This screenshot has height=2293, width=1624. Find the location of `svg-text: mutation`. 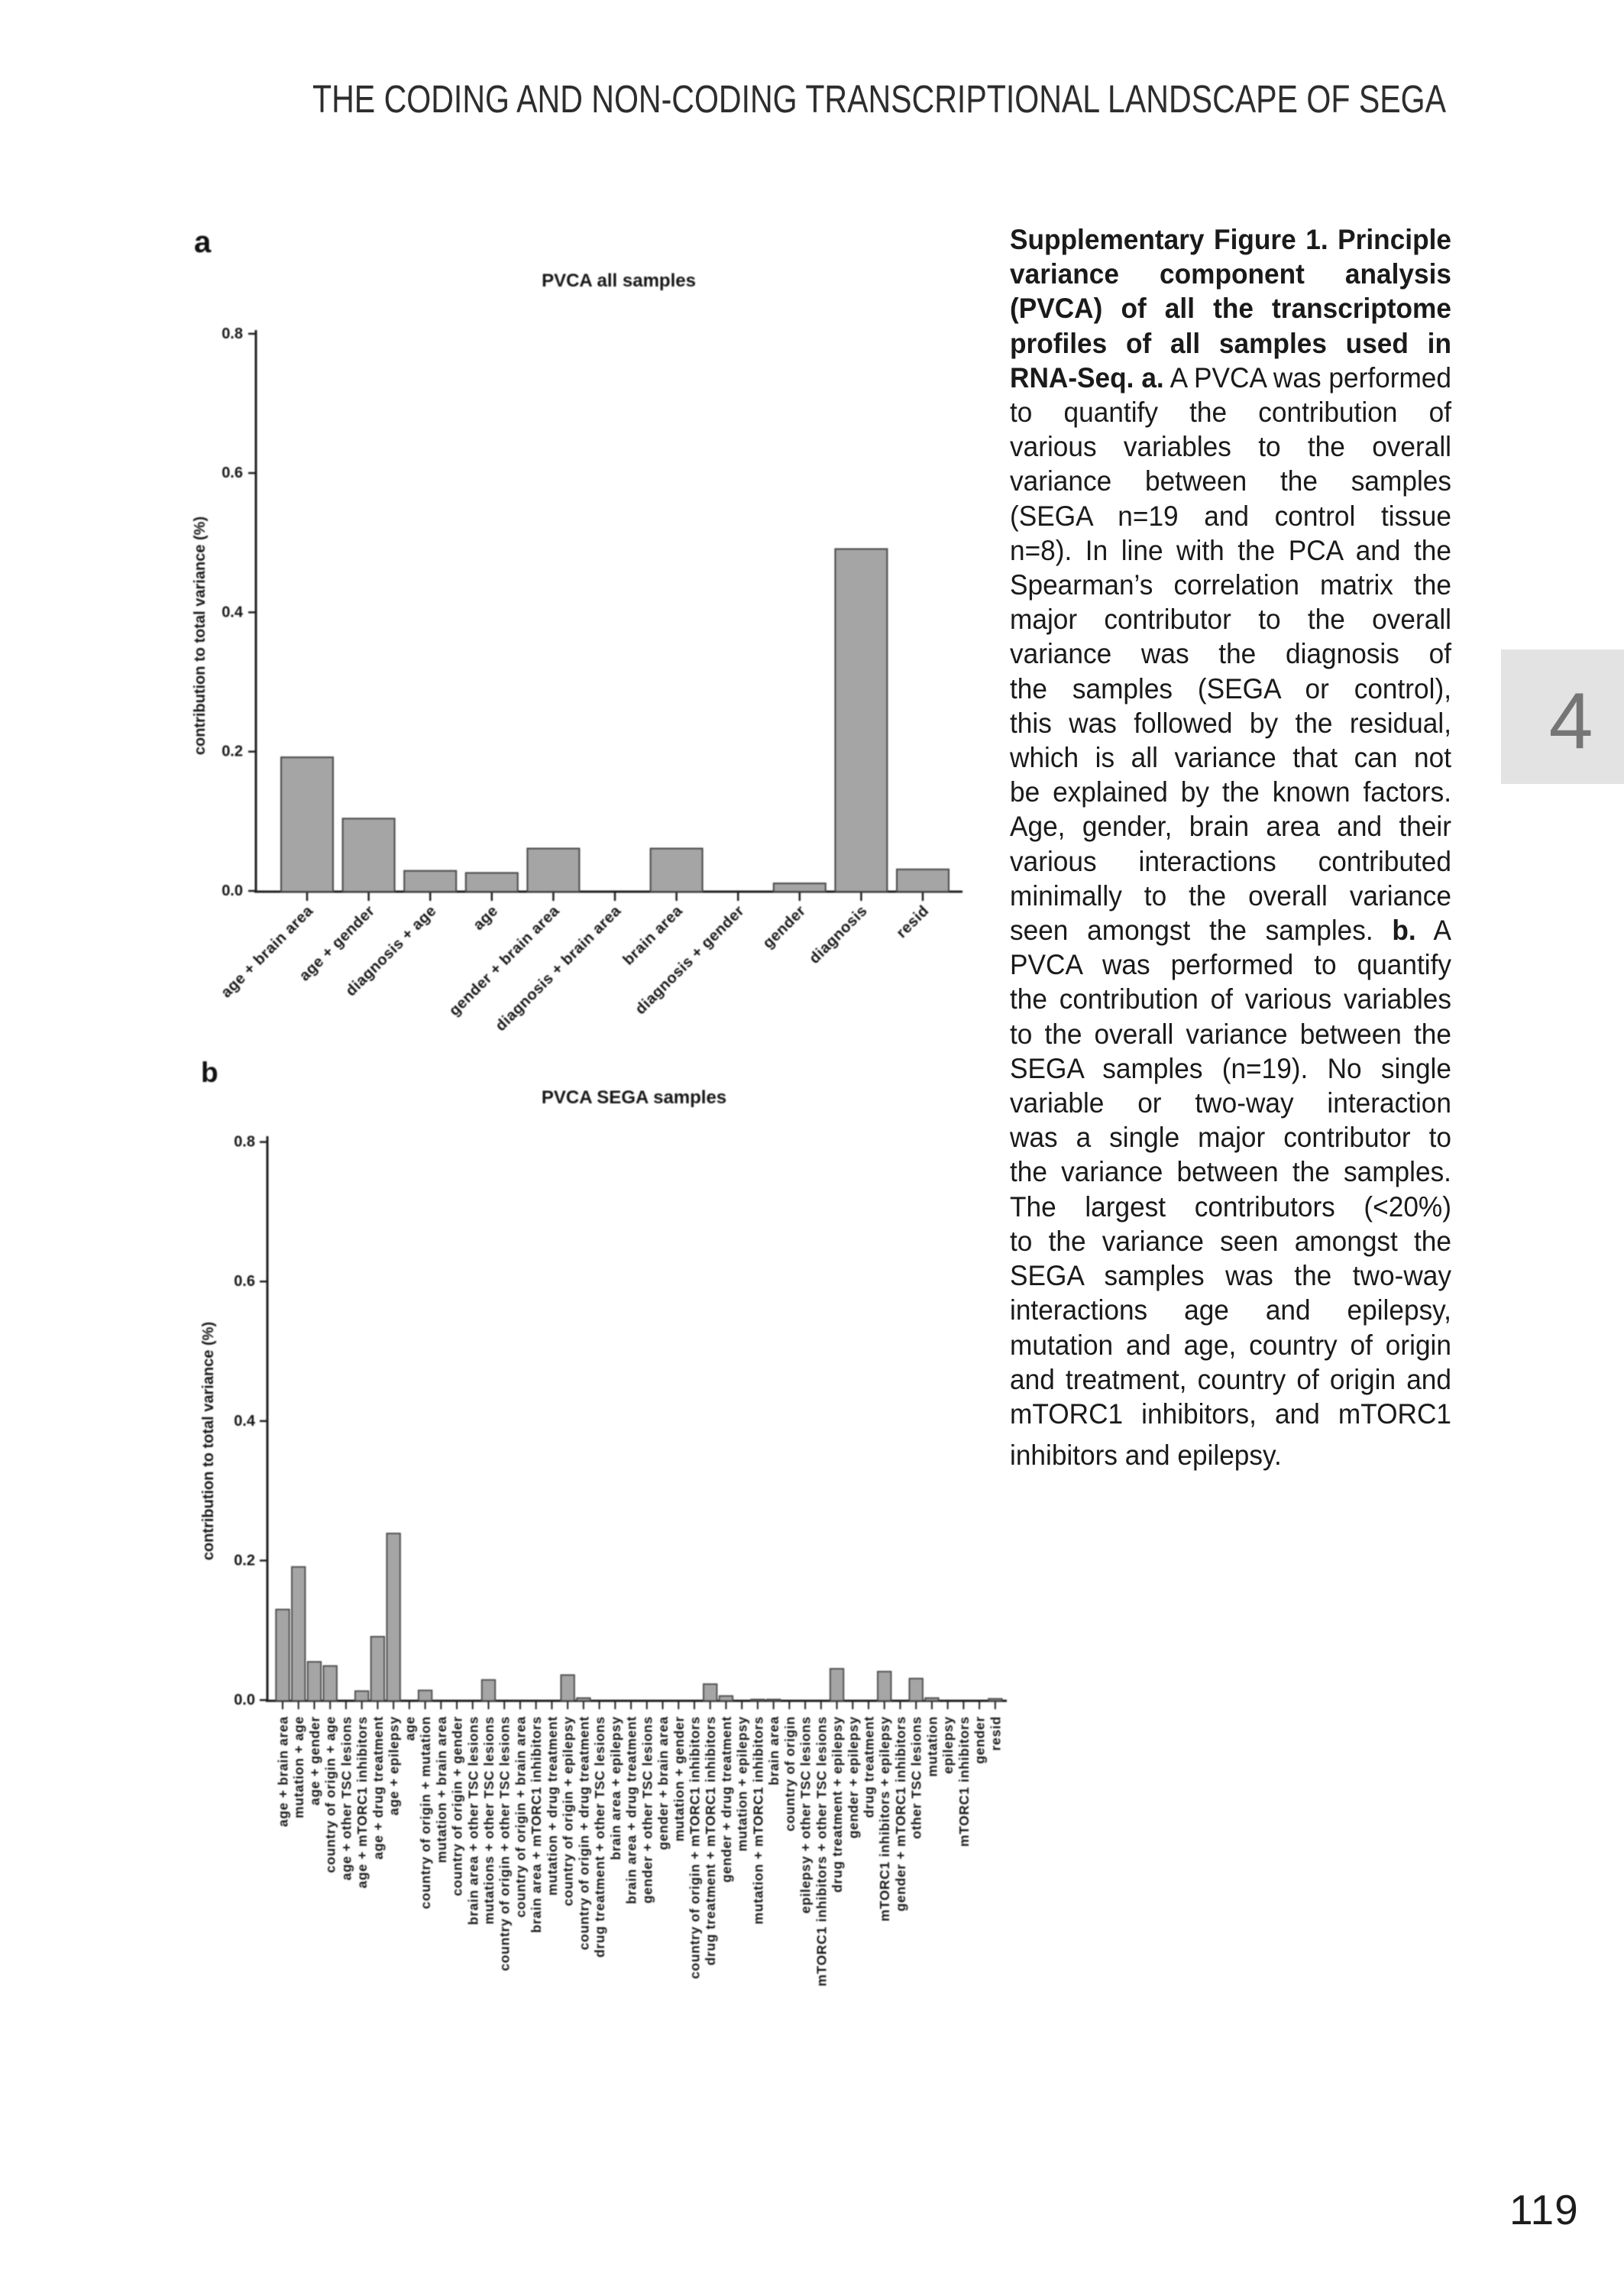

svg-text: mutation is located at coordinates (932, 1746).